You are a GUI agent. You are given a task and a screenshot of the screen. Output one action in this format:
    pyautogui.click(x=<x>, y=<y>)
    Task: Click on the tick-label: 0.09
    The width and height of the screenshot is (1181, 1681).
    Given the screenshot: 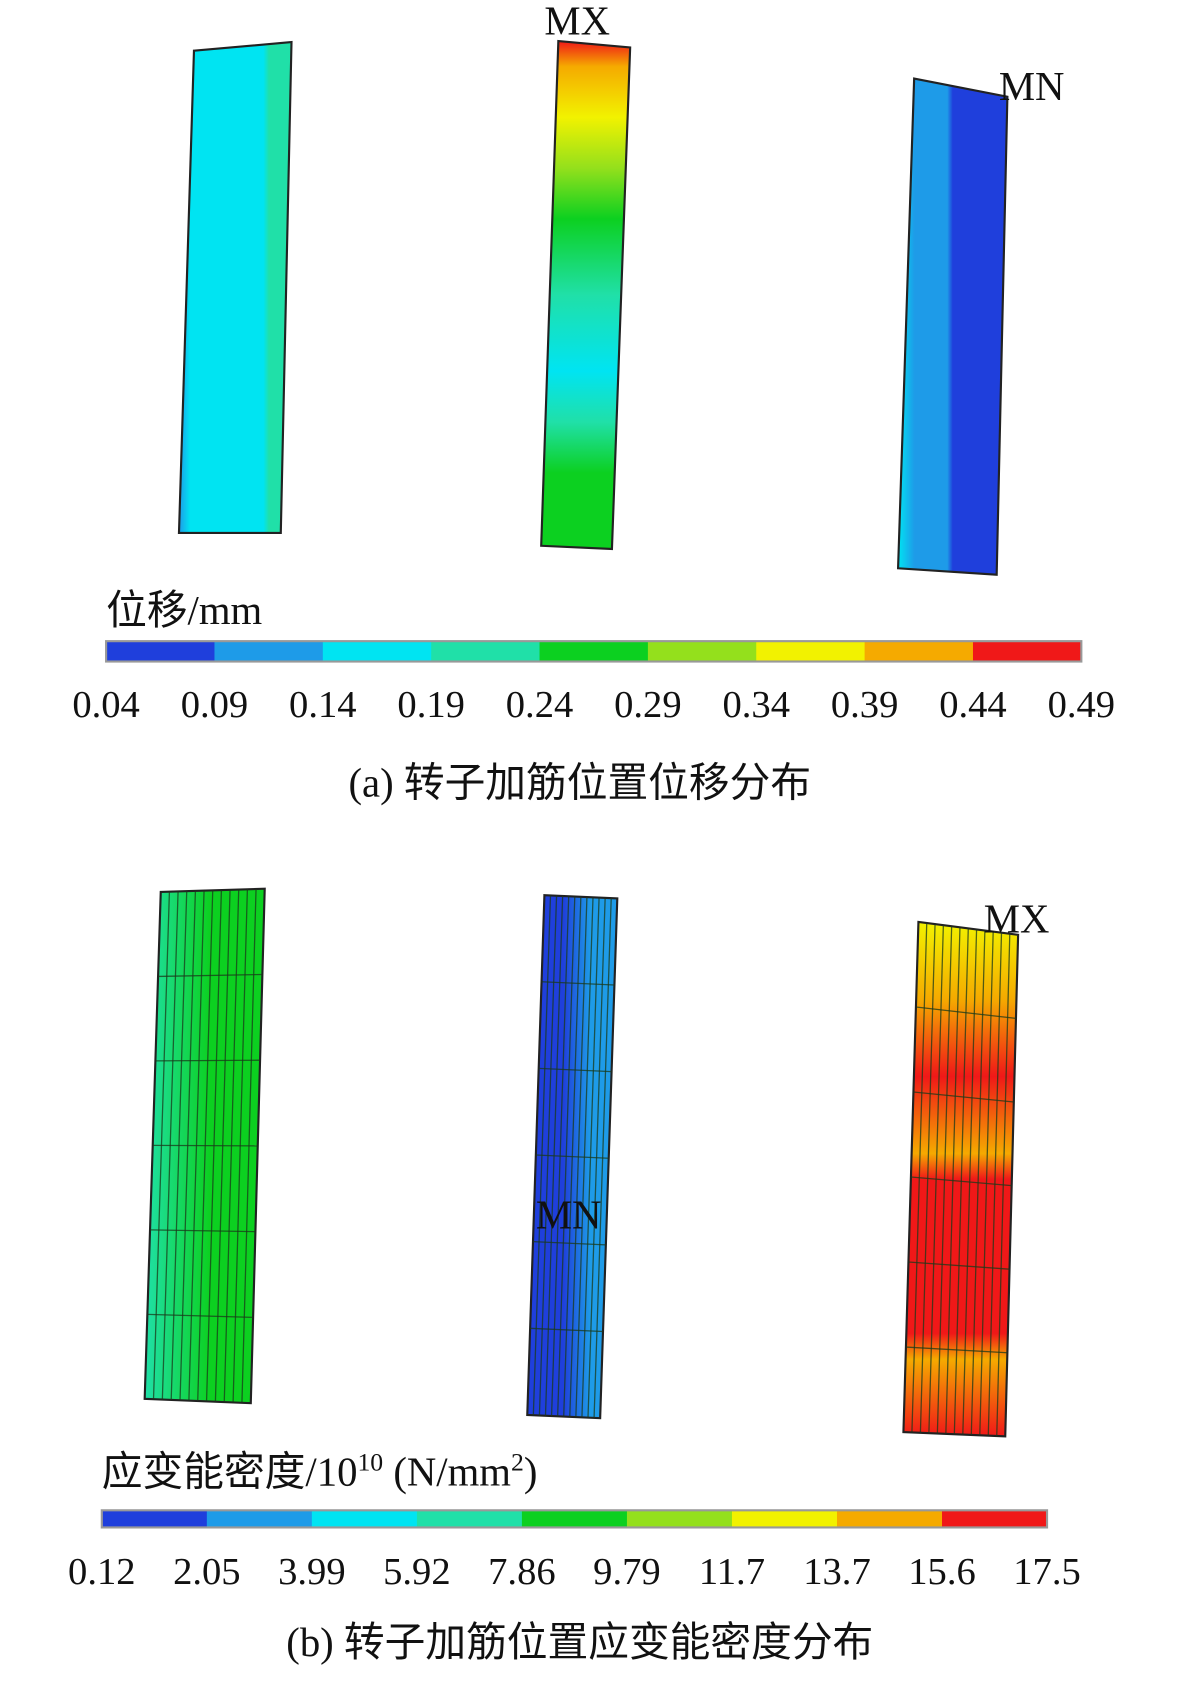 What is the action you would take?
    pyautogui.click(x=215, y=705)
    